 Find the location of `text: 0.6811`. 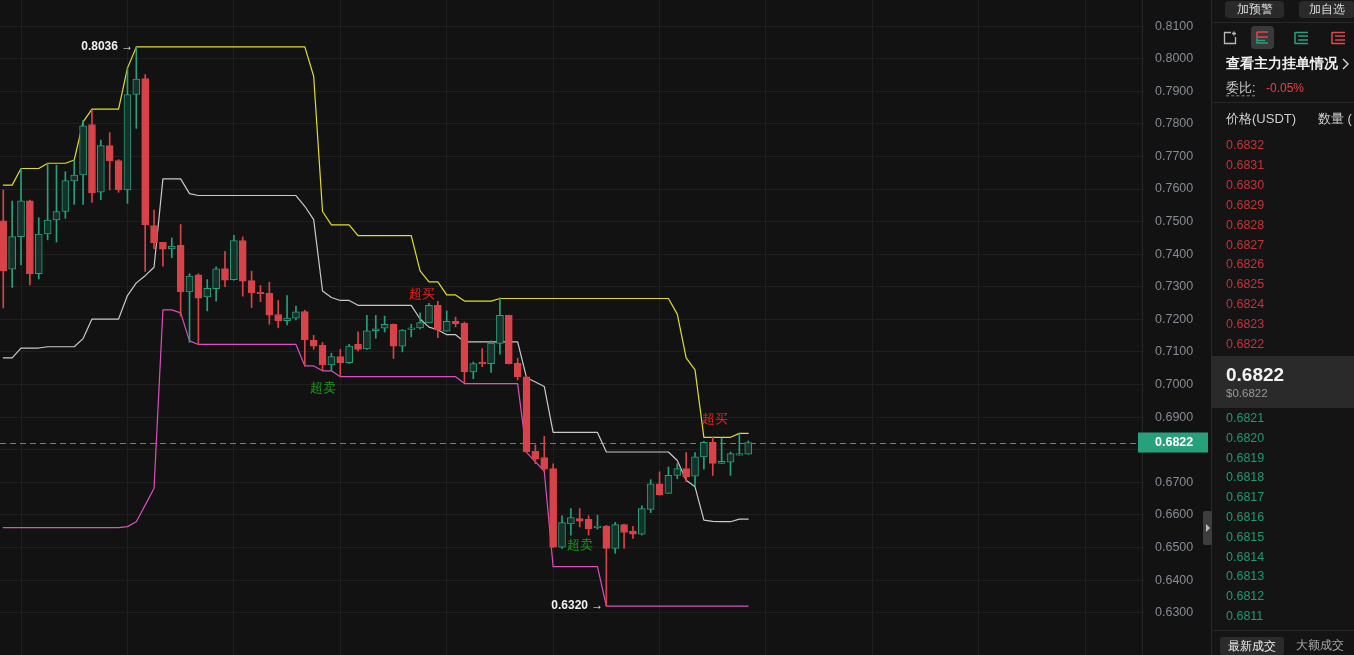

text: 0.6811 is located at coordinates (1245, 616).